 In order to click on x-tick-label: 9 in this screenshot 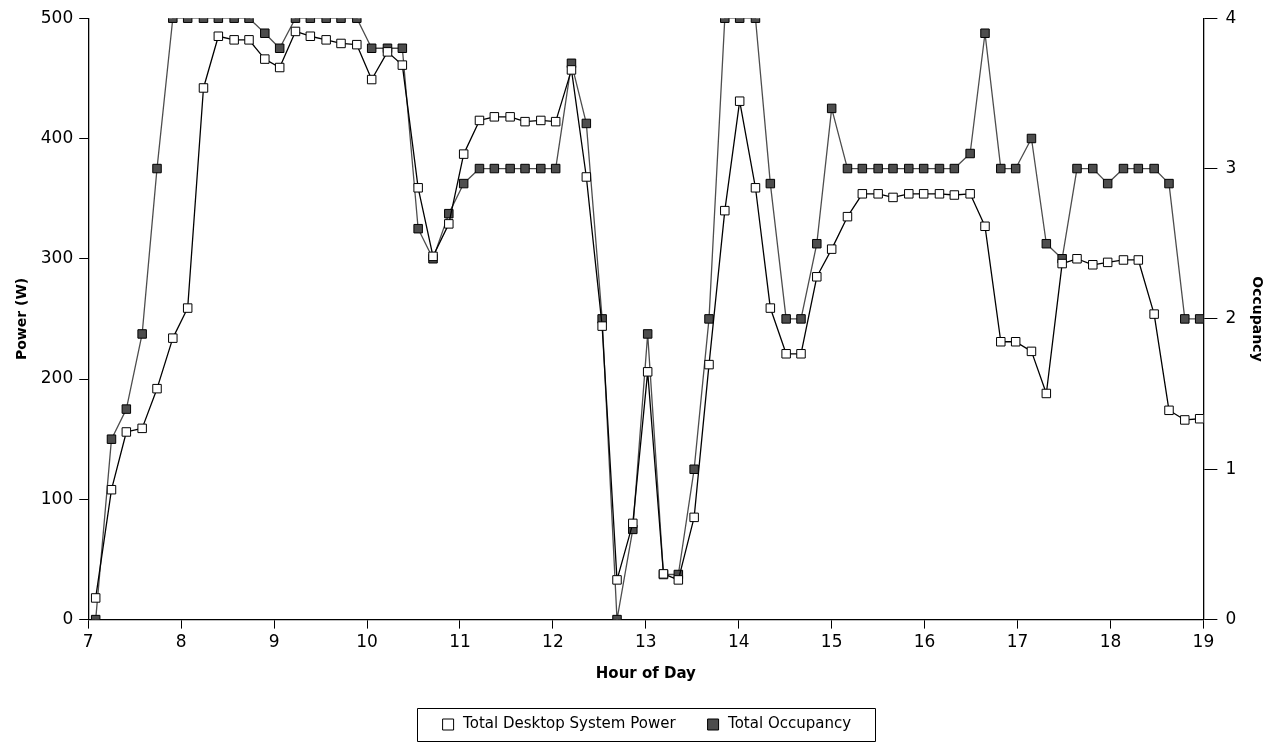, I will do `click(274, 641)`.